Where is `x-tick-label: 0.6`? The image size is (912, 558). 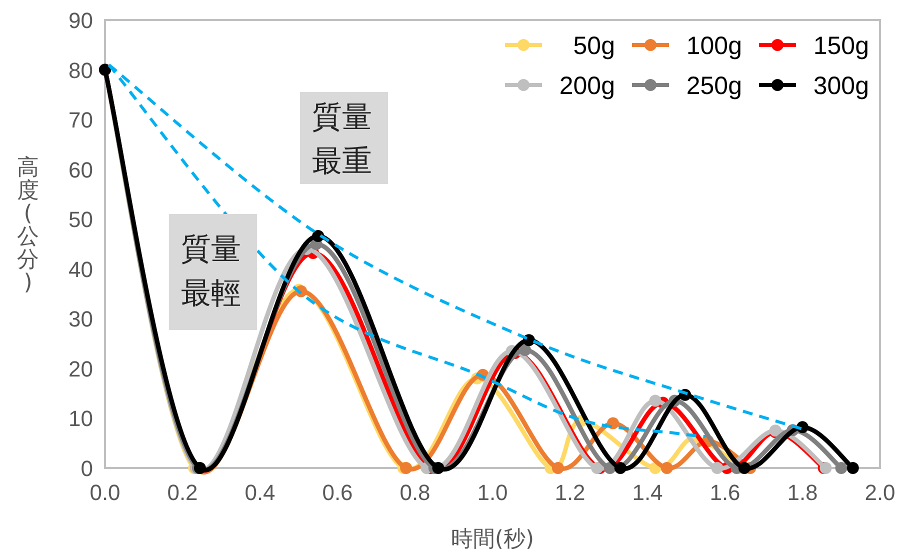
x-tick-label: 0.6 is located at coordinates (337, 492).